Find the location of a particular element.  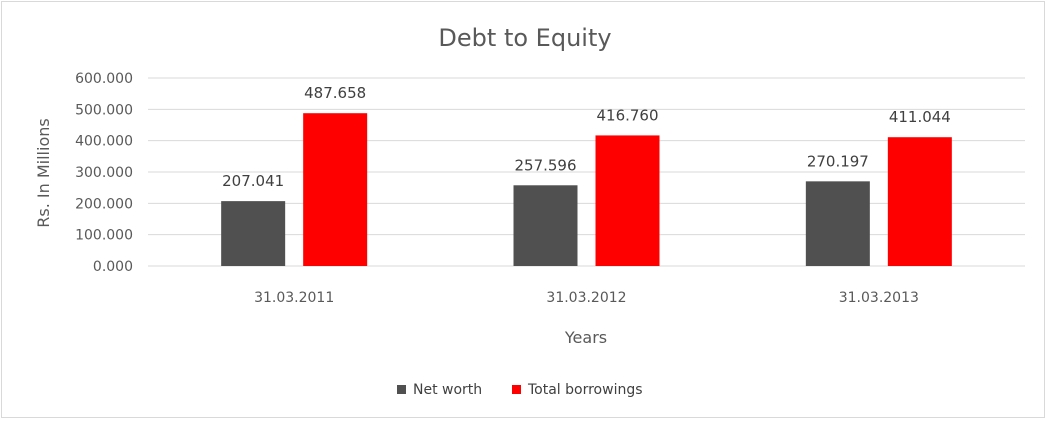

data-label: 411.044 is located at coordinates (920, 117).